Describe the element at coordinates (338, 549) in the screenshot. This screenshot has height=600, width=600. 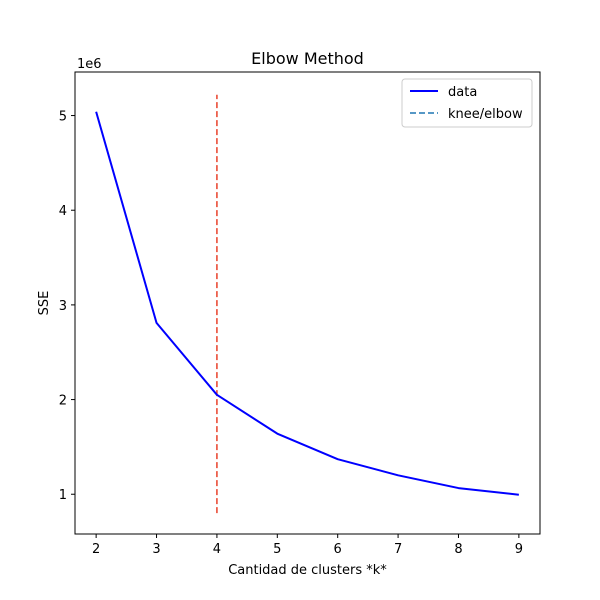
I see `x-tick-label: 6` at that location.